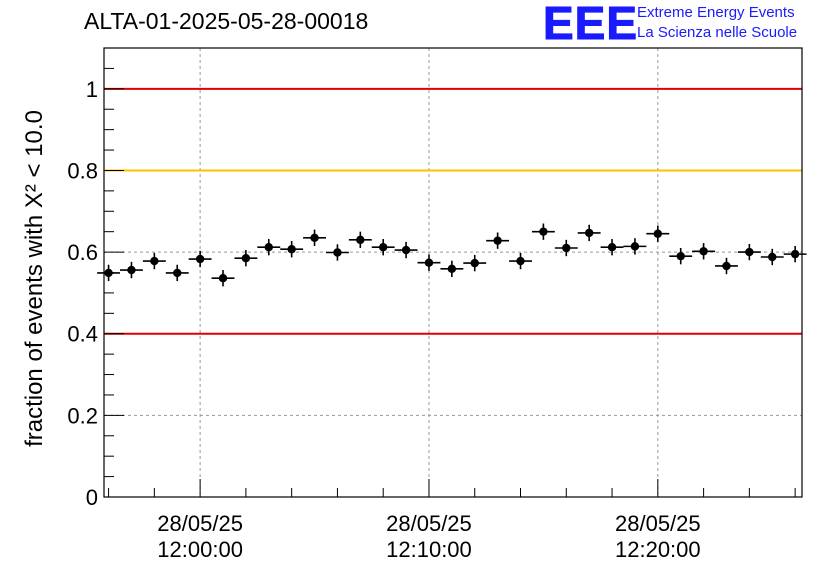 This screenshot has width=836, height=572. Describe the element at coordinates (34, 278) in the screenshot. I see `y-axis-label: fraction of events with X² < 10.0` at that location.